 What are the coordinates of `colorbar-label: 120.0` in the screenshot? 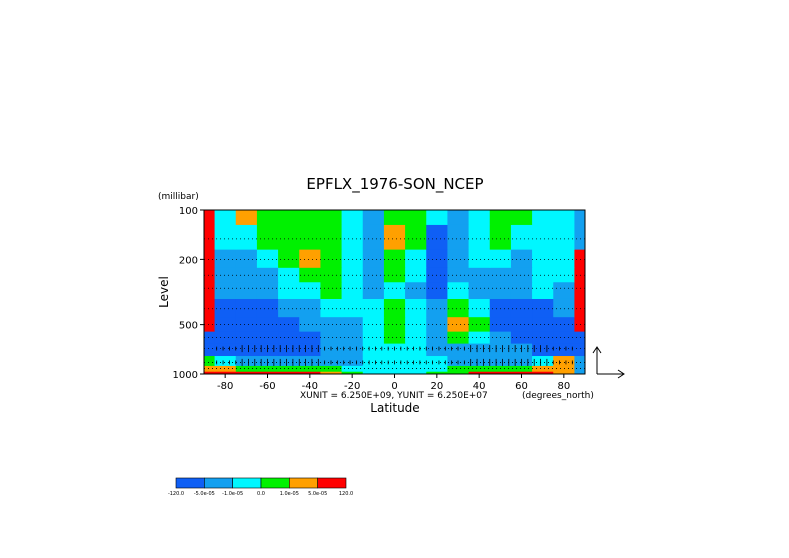 It's located at (346, 494).